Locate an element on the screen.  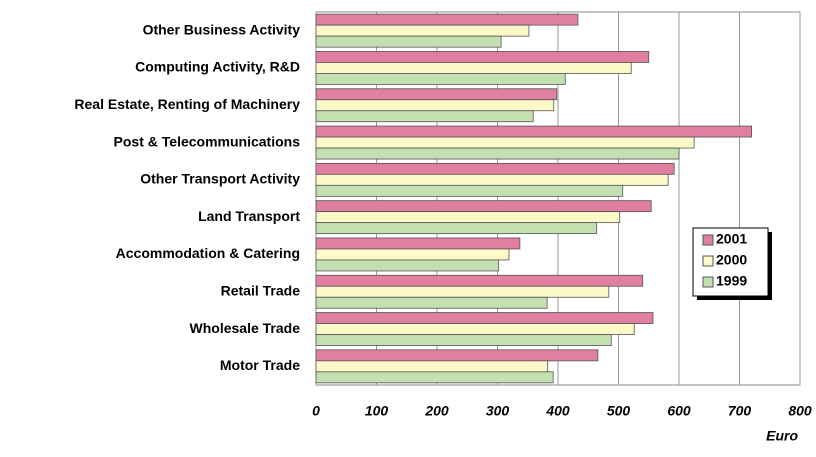
y-tick-label: Accommodation & Catering is located at coordinates (208, 253).